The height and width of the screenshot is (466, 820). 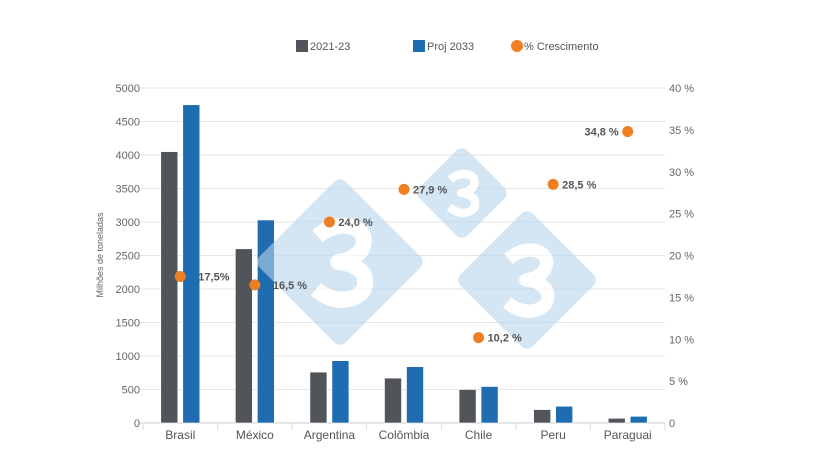 I want to click on growth-data-label: 24,0 %, so click(x=355, y=223).